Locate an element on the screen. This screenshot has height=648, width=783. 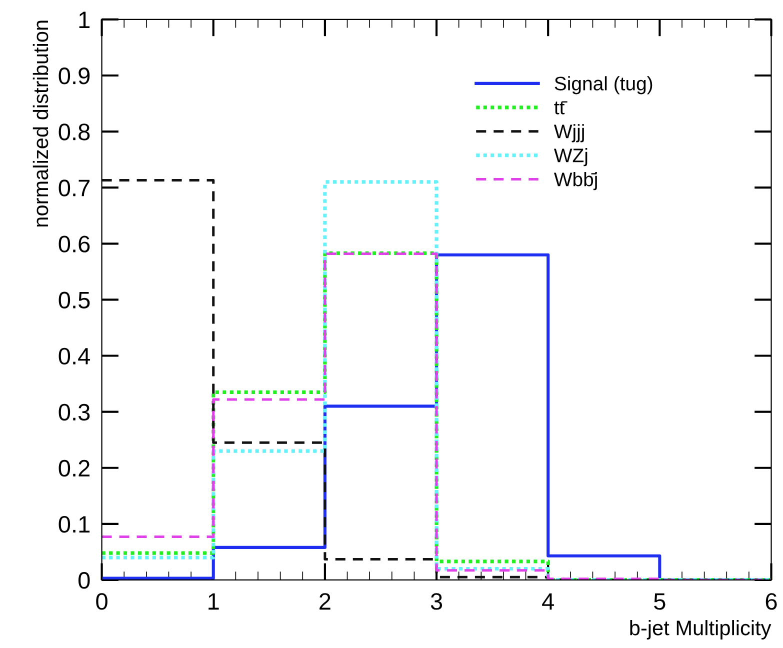
y-tick-label: 0.4 is located at coordinates (74, 356).